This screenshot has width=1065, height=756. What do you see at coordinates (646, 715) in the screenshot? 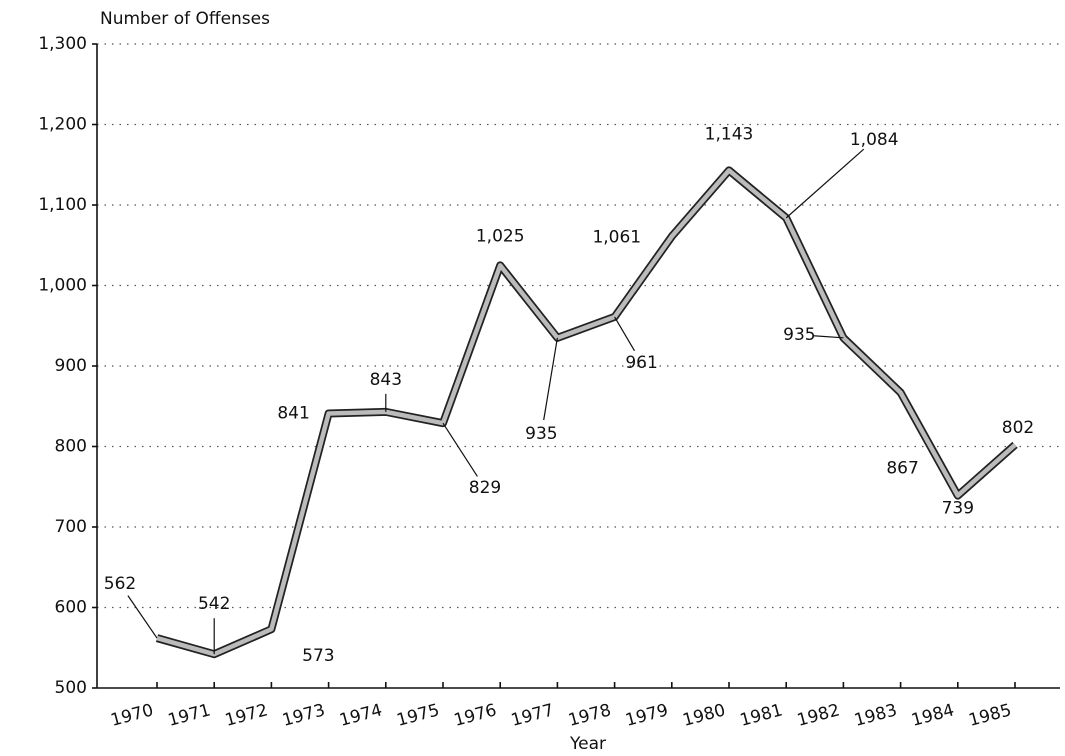
I see `x-tick-label: 1979` at bounding box center [646, 715].